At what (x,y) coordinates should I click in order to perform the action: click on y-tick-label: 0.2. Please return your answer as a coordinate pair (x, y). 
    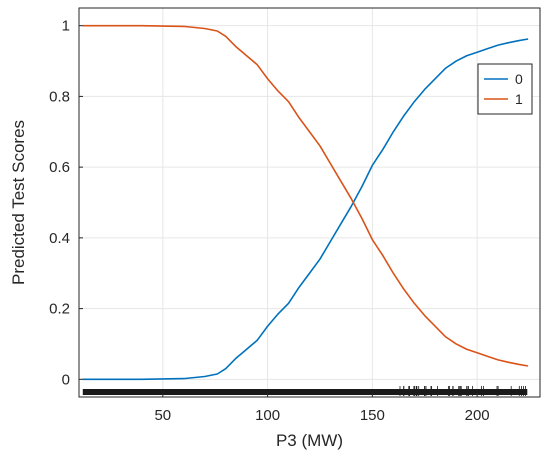
    Looking at the image, I should click on (59, 309).